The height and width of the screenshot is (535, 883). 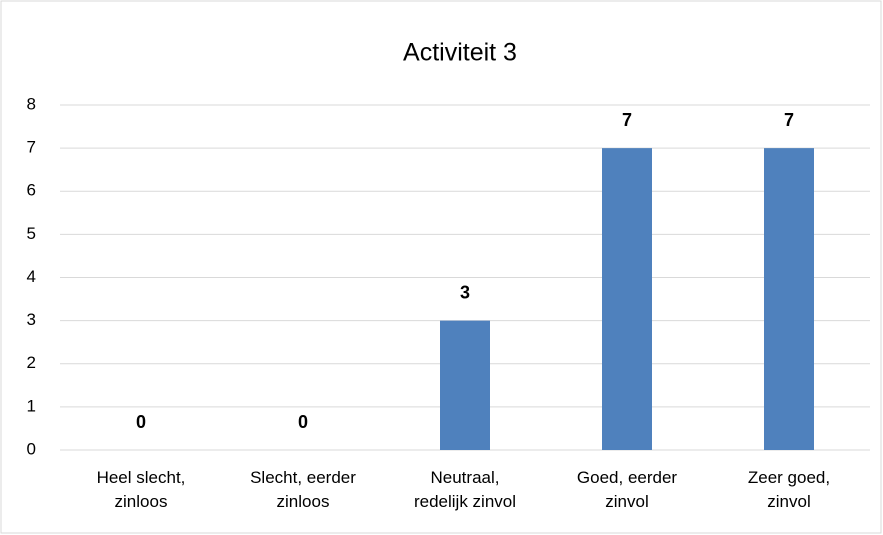 I want to click on y-tick-label: 0, so click(x=31, y=448).